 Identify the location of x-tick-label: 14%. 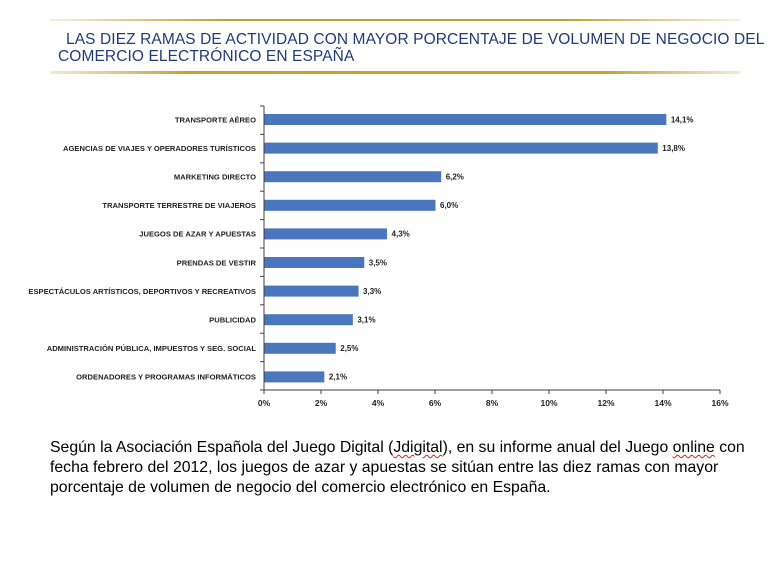
(662, 403).